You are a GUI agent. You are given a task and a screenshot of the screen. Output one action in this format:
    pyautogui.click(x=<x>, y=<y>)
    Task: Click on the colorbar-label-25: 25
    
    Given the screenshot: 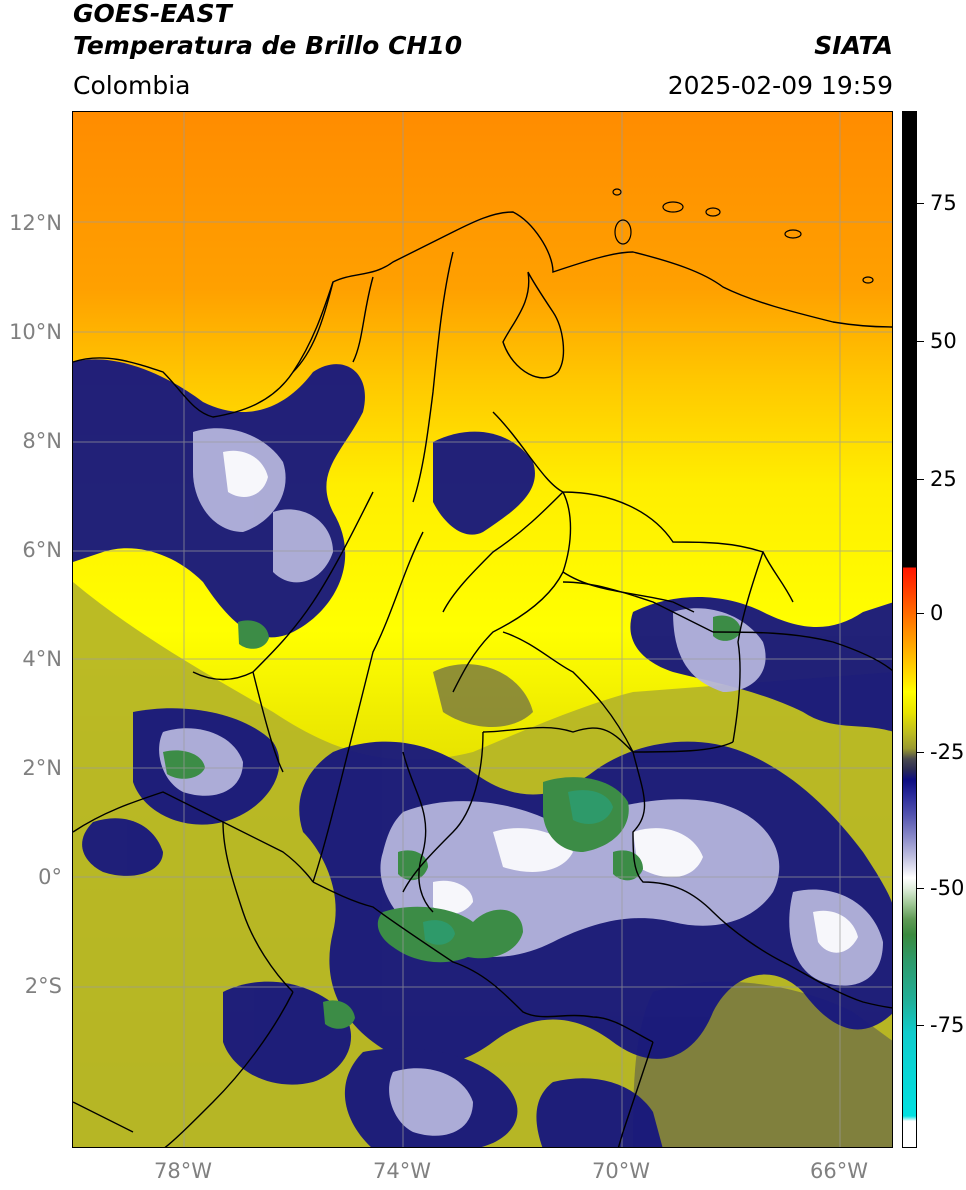 What is the action you would take?
    pyautogui.click(x=943, y=479)
    